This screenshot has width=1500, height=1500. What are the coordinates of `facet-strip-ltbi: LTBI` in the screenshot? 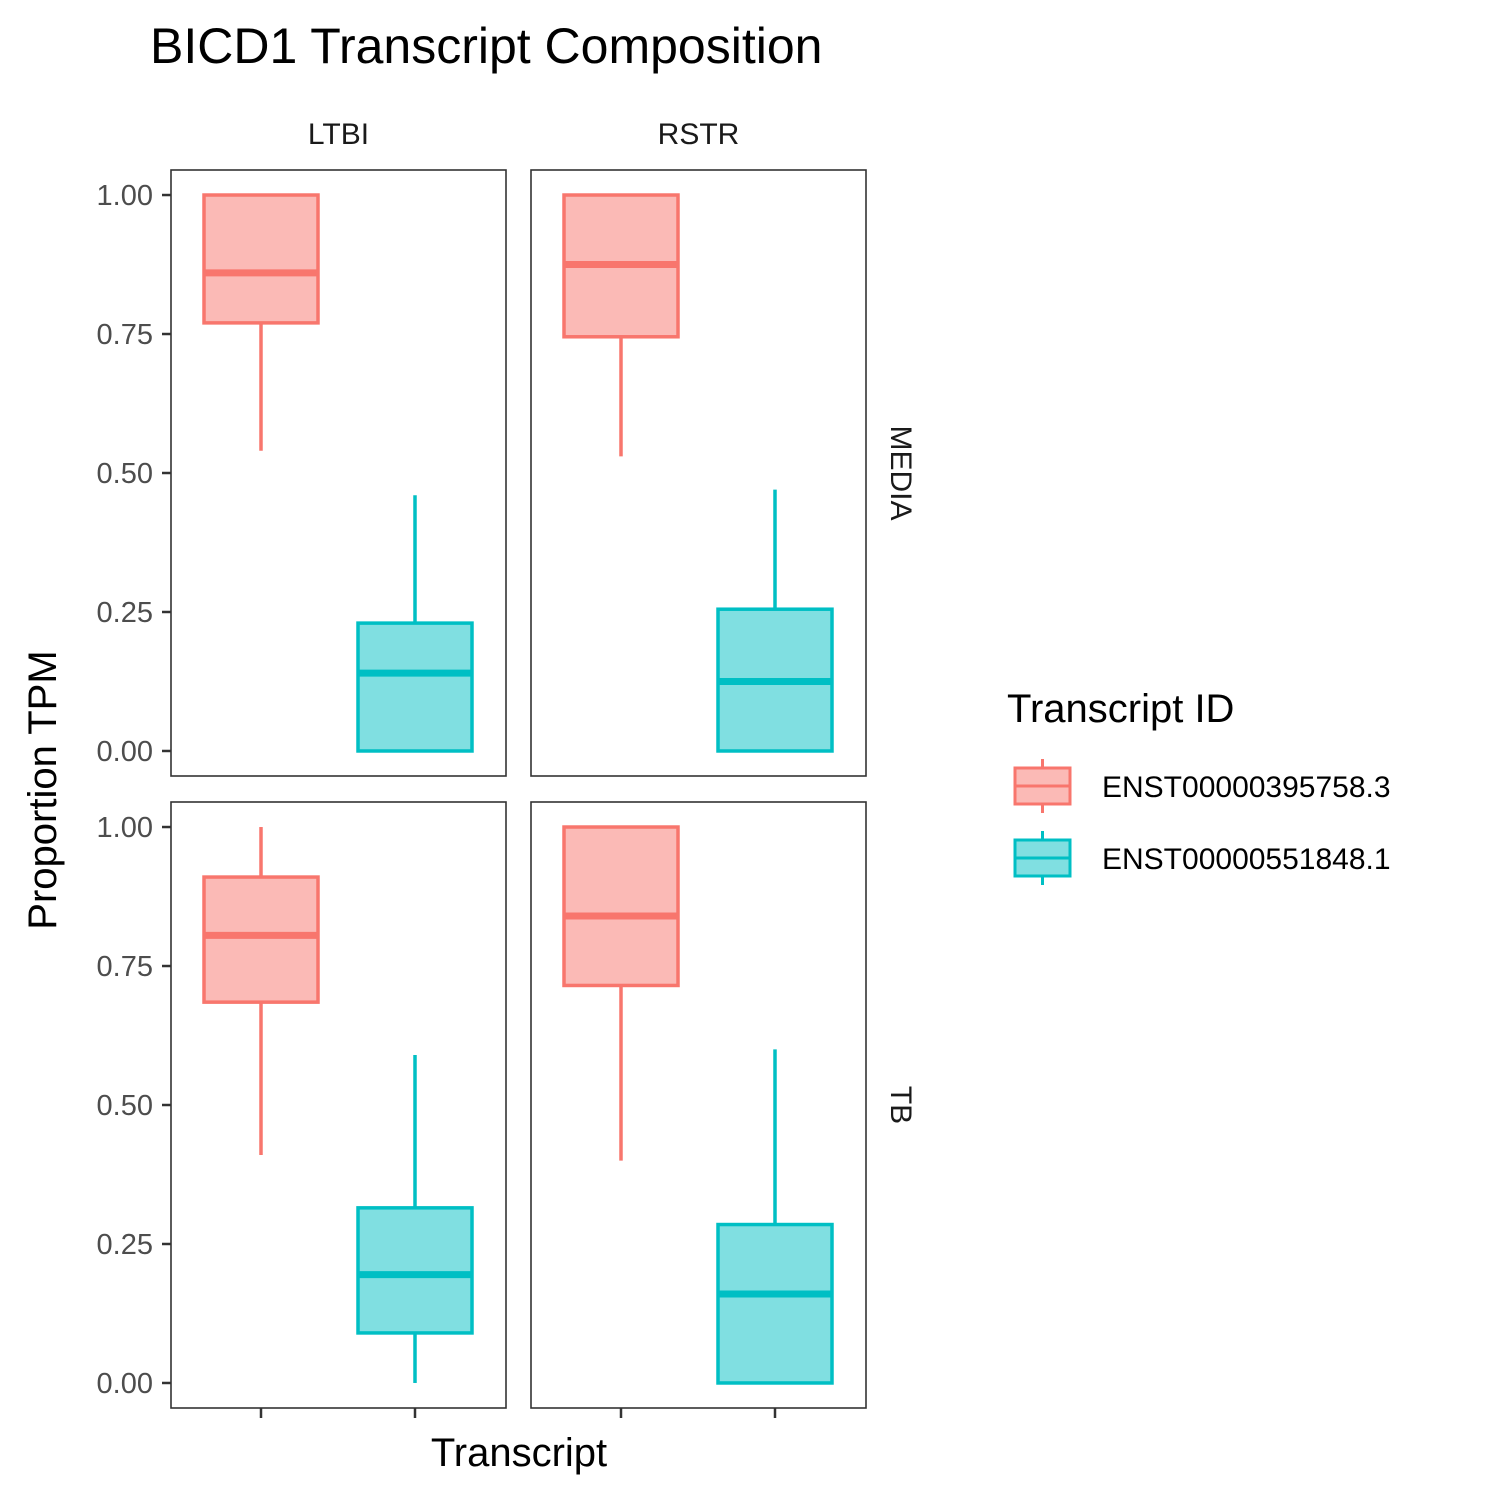 It's located at (338, 134).